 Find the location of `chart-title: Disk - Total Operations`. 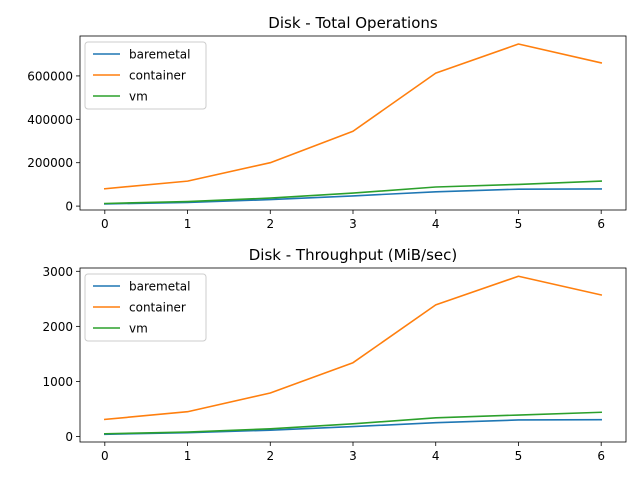

chart-title: Disk - Total Operations is located at coordinates (353, 23).